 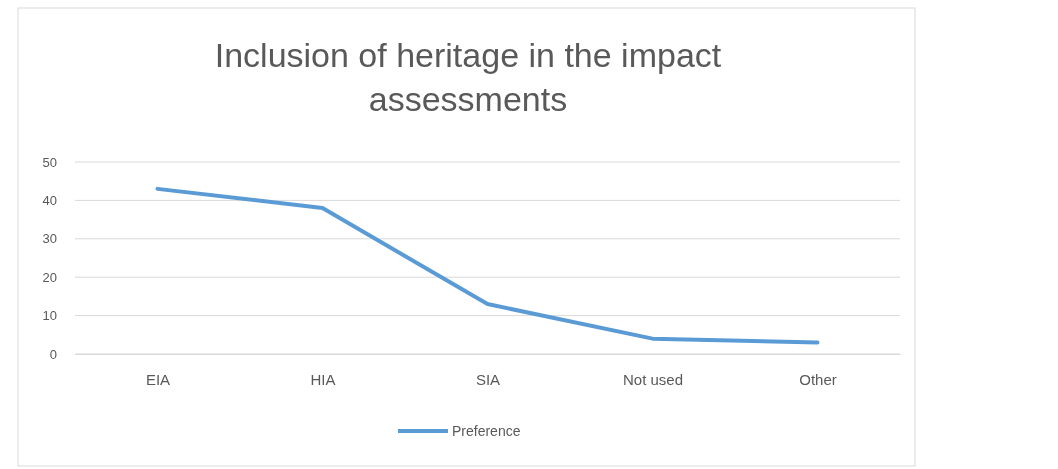 I want to click on y-tick-label: 50, so click(x=49, y=162).